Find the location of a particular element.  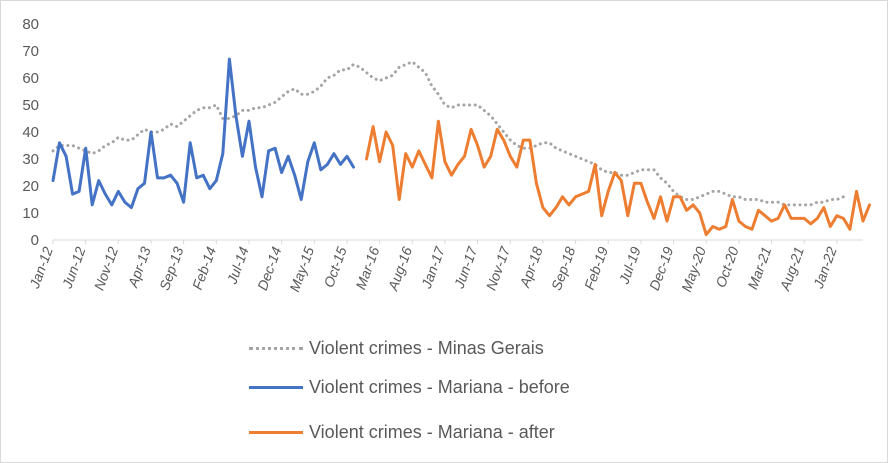

legend-item-mariana-after: Violent crimes - Mariana - after is located at coordinates (402, 432).